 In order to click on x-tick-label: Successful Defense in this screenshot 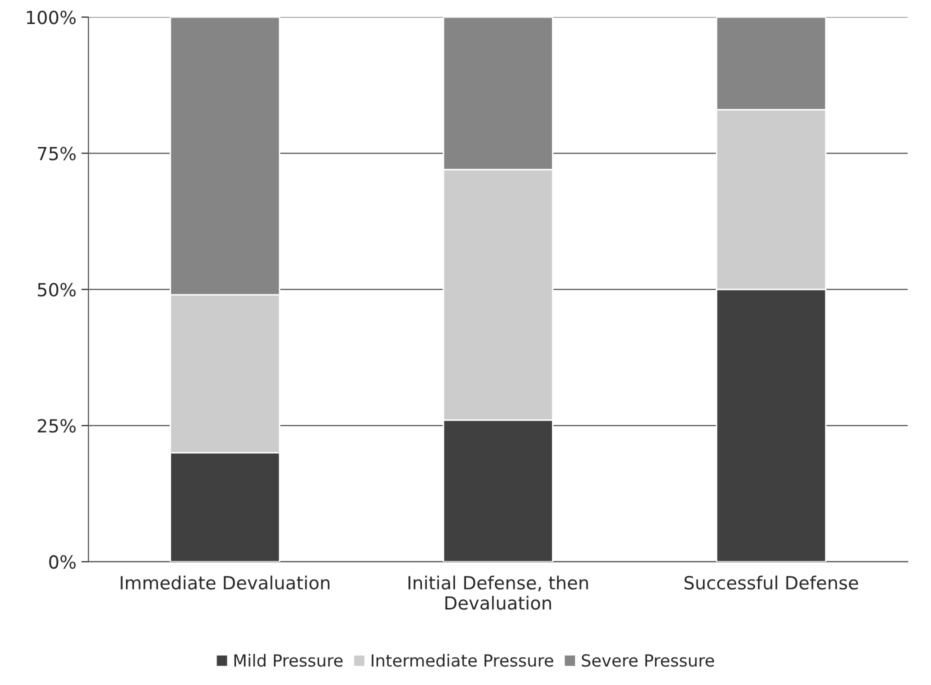, I will do `click(771, 583)`.